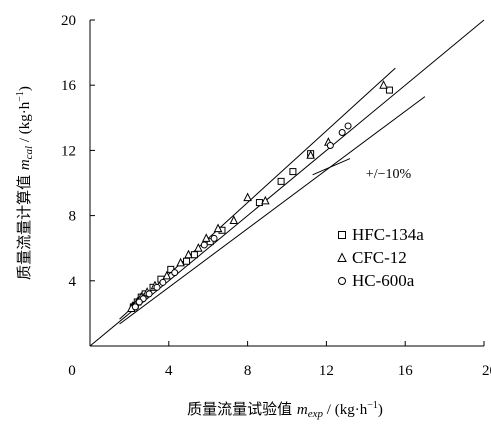 The width and height of the screenshot is (491, 426). Describe the element at coordinates (342, 281) in the screenshot. I see `legend-marker-circle` at that location.